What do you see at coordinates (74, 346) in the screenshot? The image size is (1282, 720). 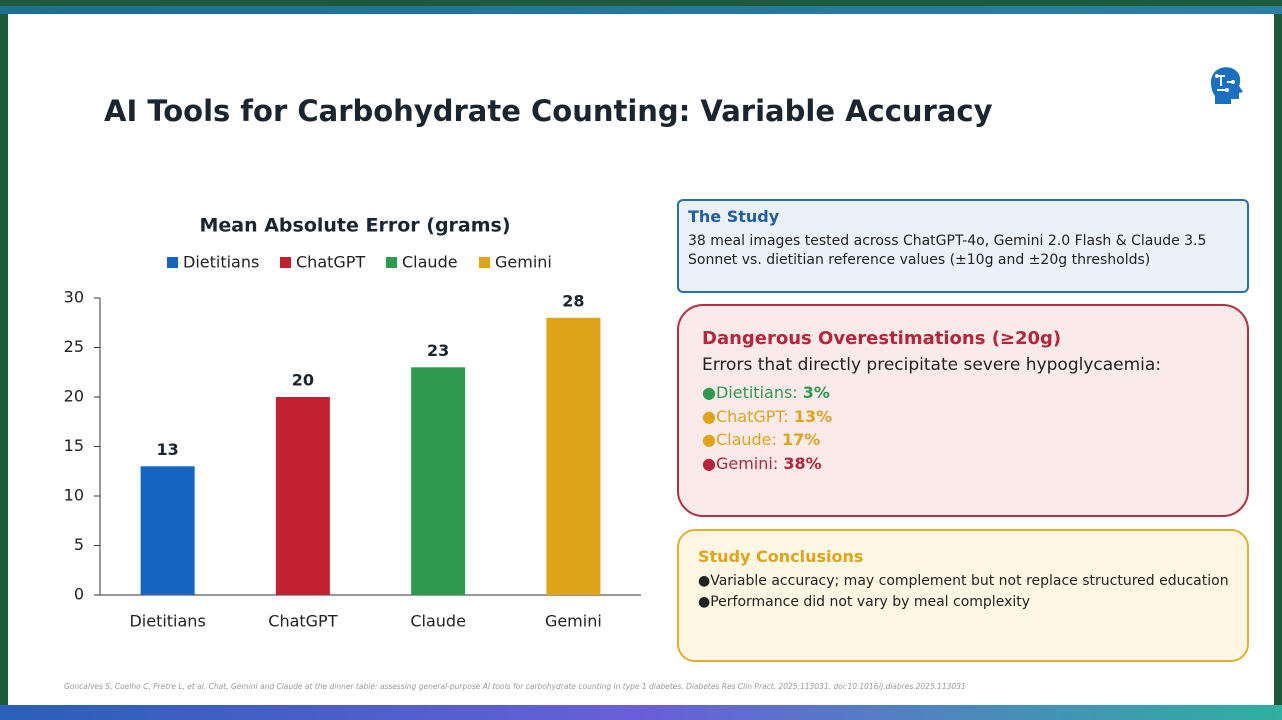 I see `y-tick-label: 25` at bounding box center [74, 346].